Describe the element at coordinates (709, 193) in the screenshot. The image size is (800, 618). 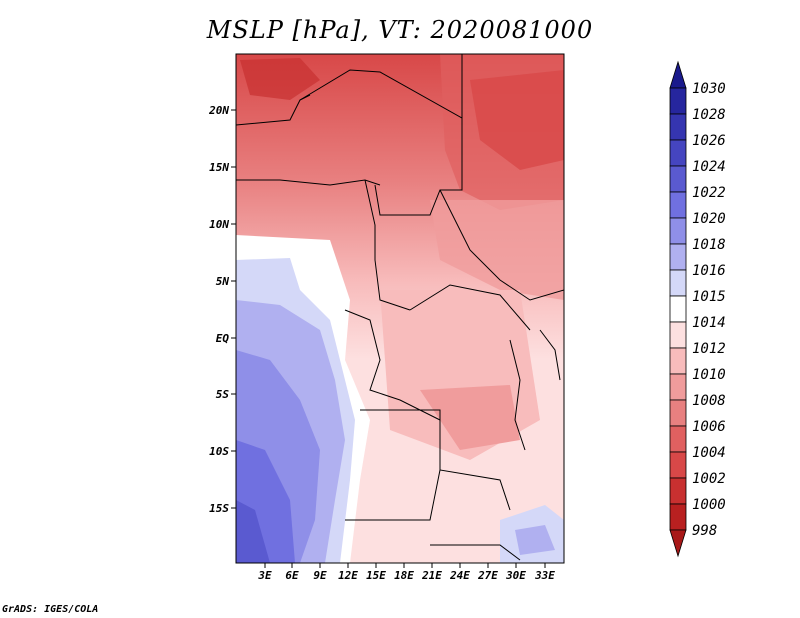
I see `colorbar-label: 1022` at that location.